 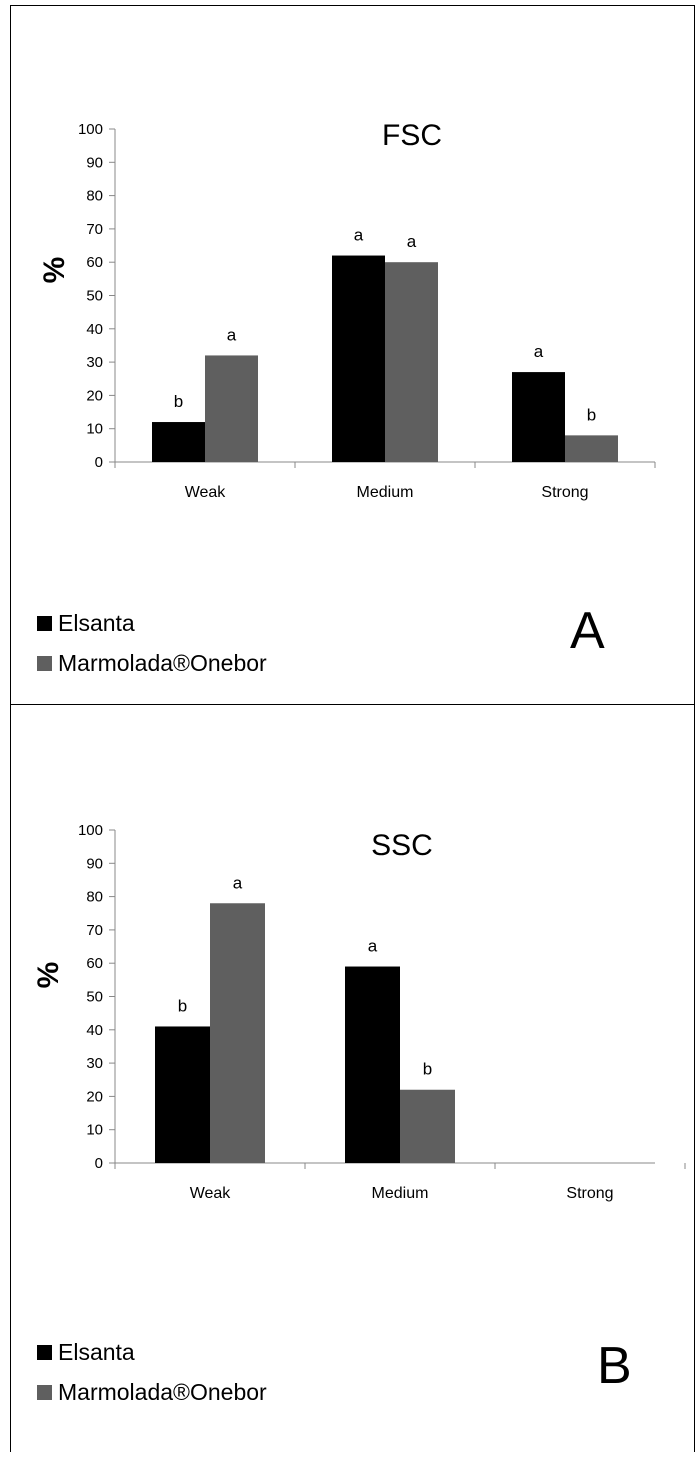 What do you see at coordinates (412, 135) in the screenshot?
I see `chart-title: FSC` at bounding box center [412, 135].